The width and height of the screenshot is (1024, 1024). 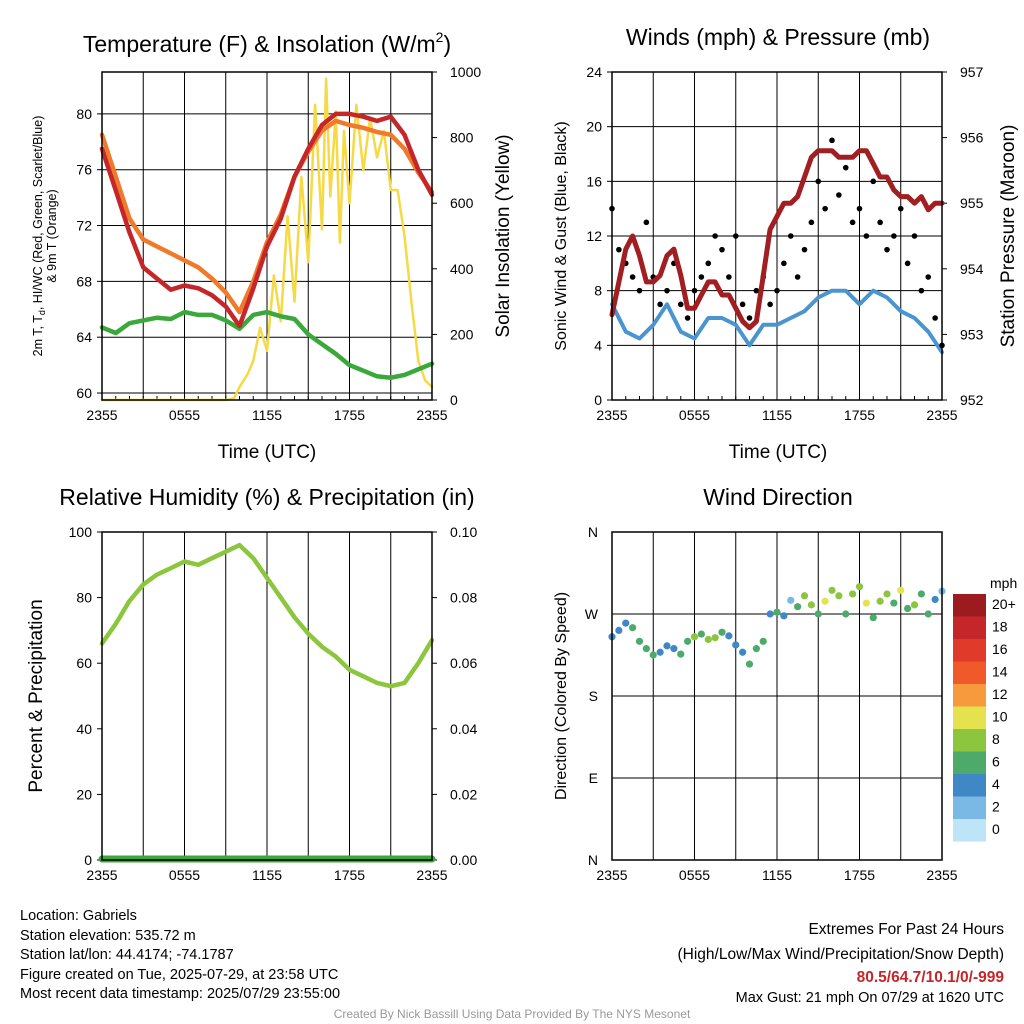 What do you see at coordinates (972, 400) in the screenshot?
I see `y-right-tick-label: 952` at bounding box center [972, 400].